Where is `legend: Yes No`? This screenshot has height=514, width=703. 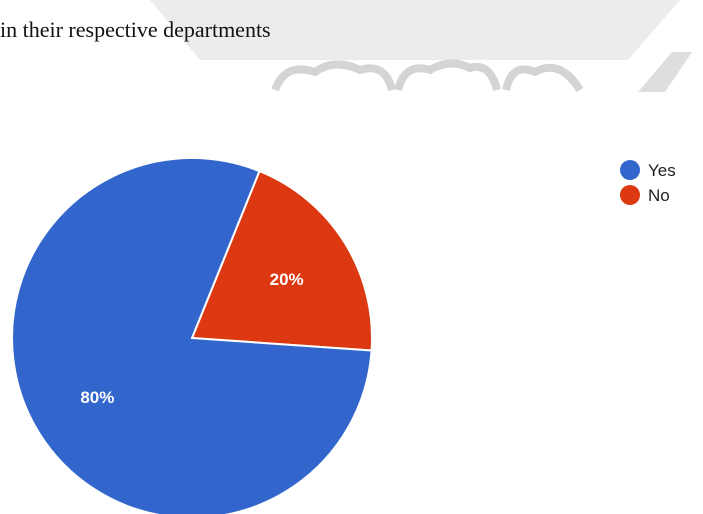
legend: Yes No is located at coordinates (648, 182).